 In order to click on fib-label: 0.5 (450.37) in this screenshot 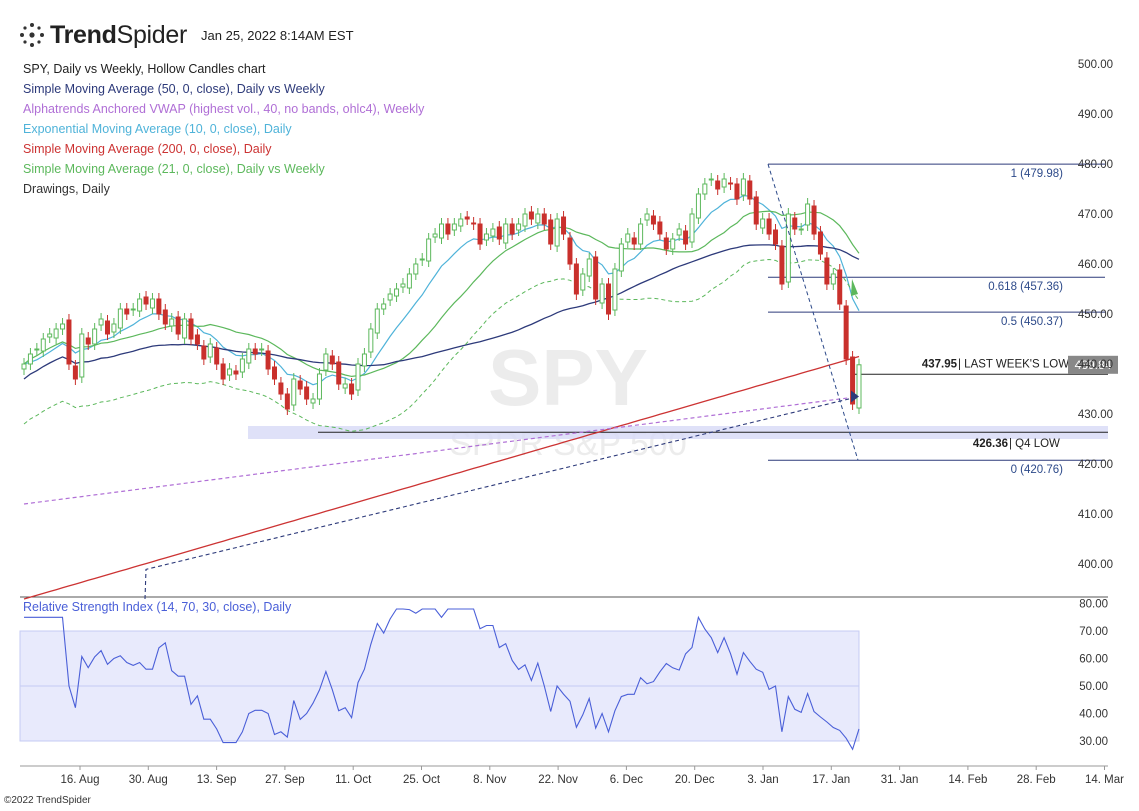, I will do `click(1032, 322)`.